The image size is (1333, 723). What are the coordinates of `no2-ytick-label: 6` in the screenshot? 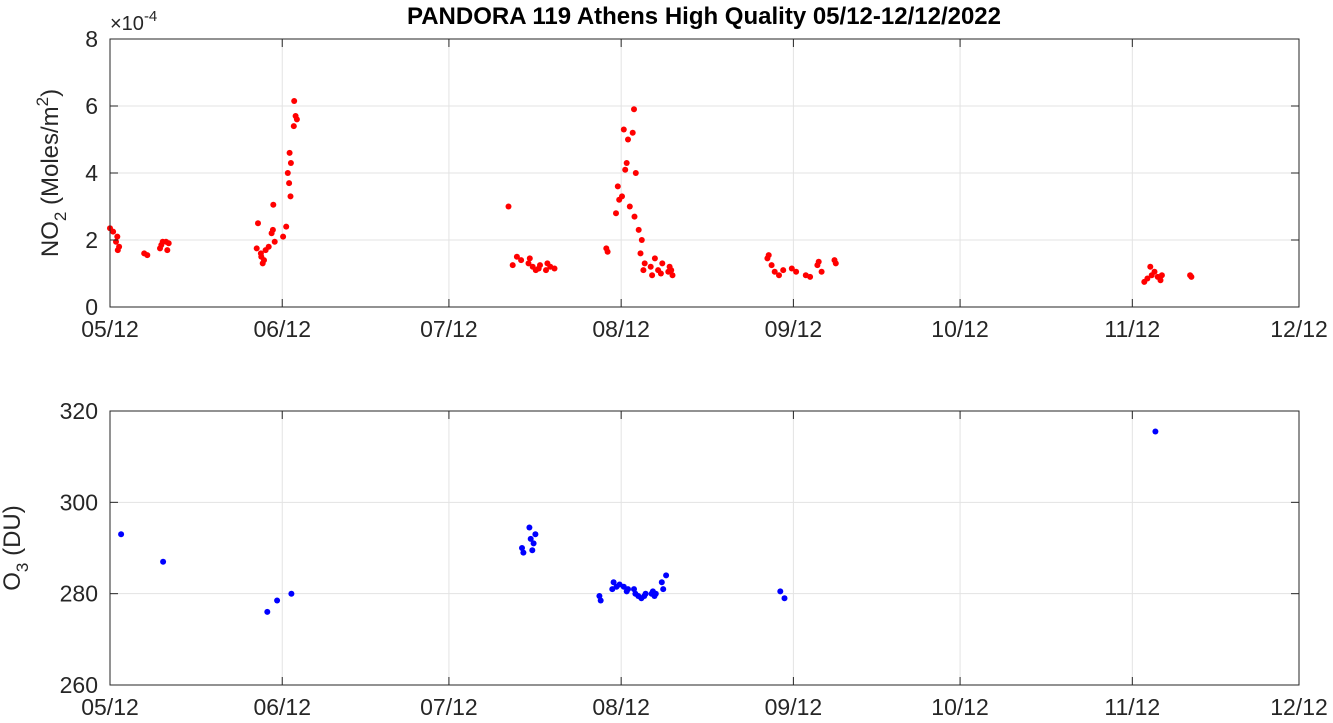 It's located at (91, 106).